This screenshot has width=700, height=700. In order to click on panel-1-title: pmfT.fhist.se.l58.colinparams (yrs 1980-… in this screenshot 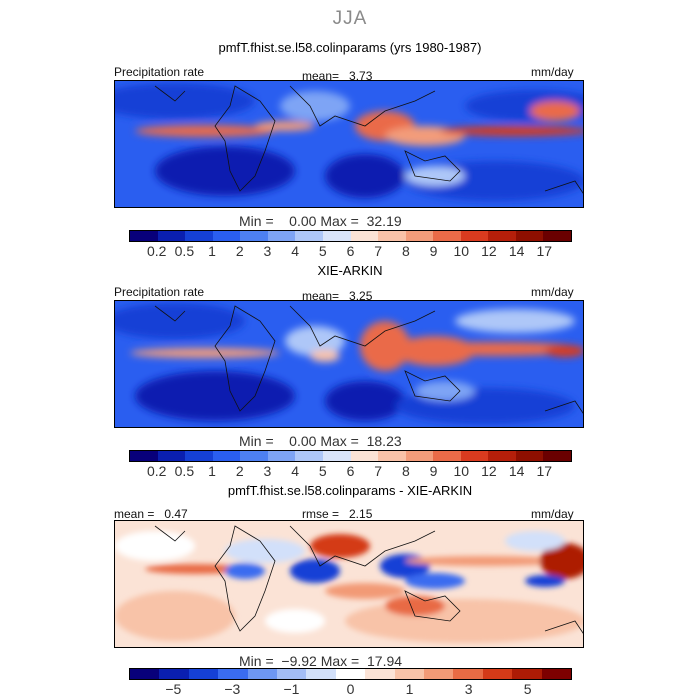, I will do `click(350, 47)`.